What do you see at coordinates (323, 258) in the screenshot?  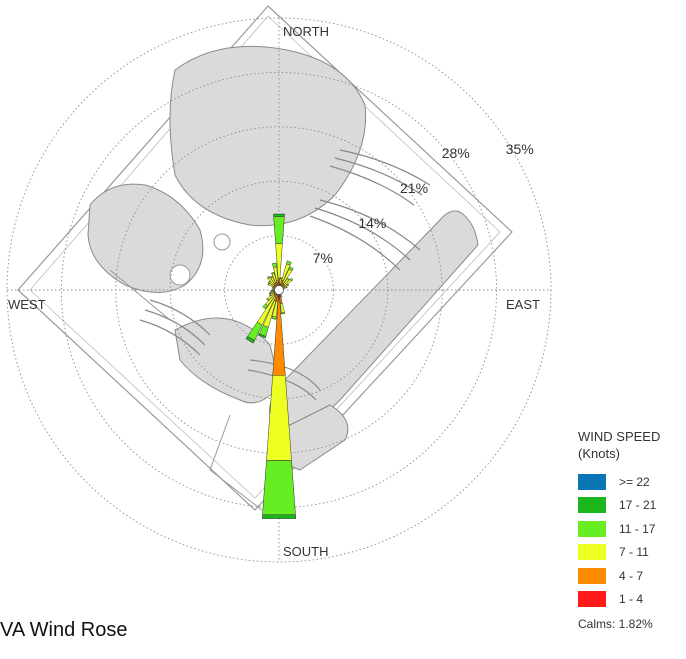 I see `ring-label: 7%` at bounding box center [323, 258].